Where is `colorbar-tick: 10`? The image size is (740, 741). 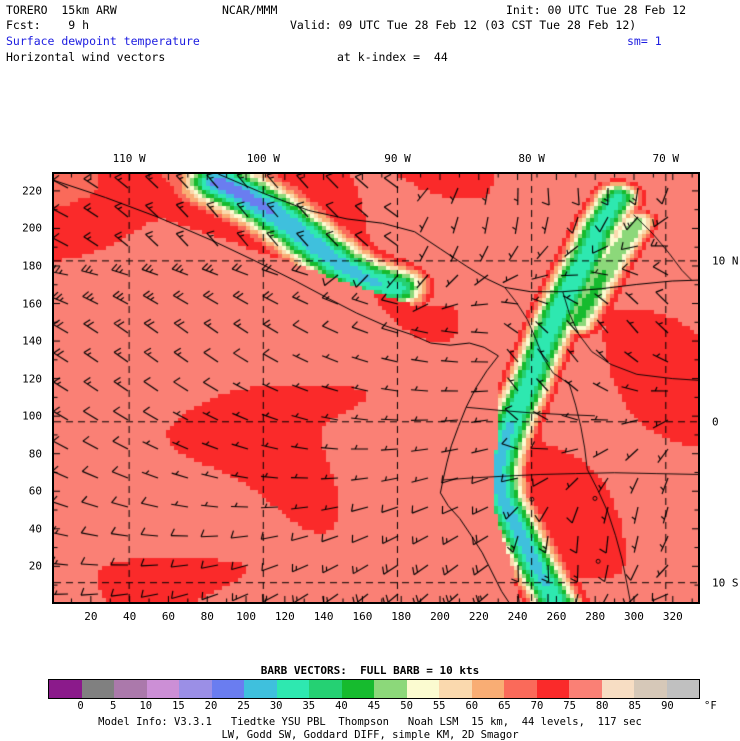
colorbar-tick: 10 is located at coordinates (146, 706).